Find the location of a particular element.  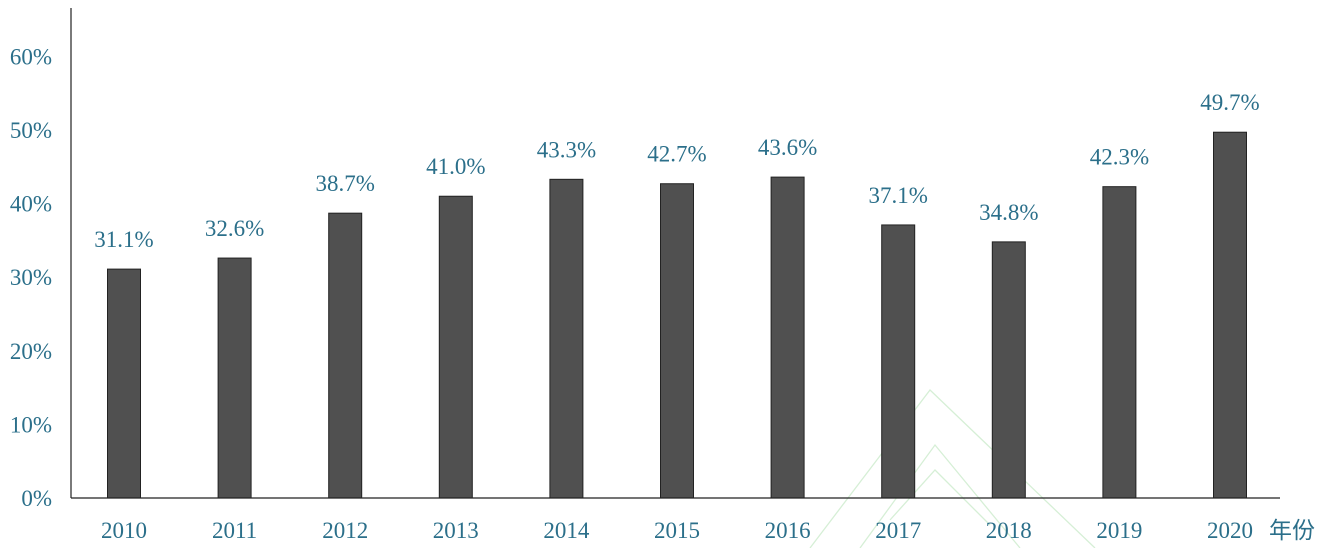

y-tick-label: 30% is located at coordinates (31, 277).